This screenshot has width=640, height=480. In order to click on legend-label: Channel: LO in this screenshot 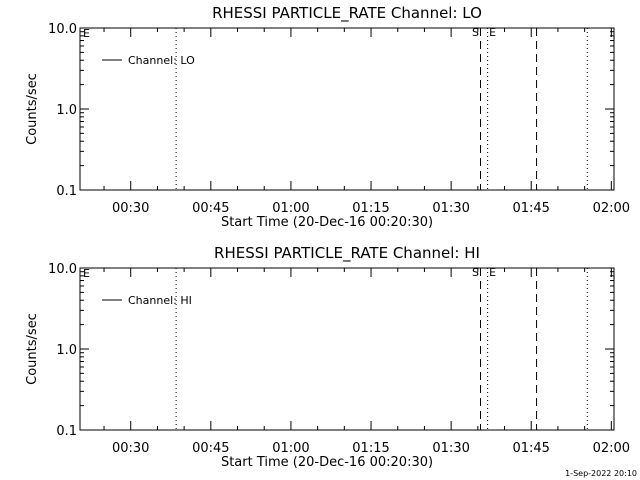, I will do `click(161, 60)`.